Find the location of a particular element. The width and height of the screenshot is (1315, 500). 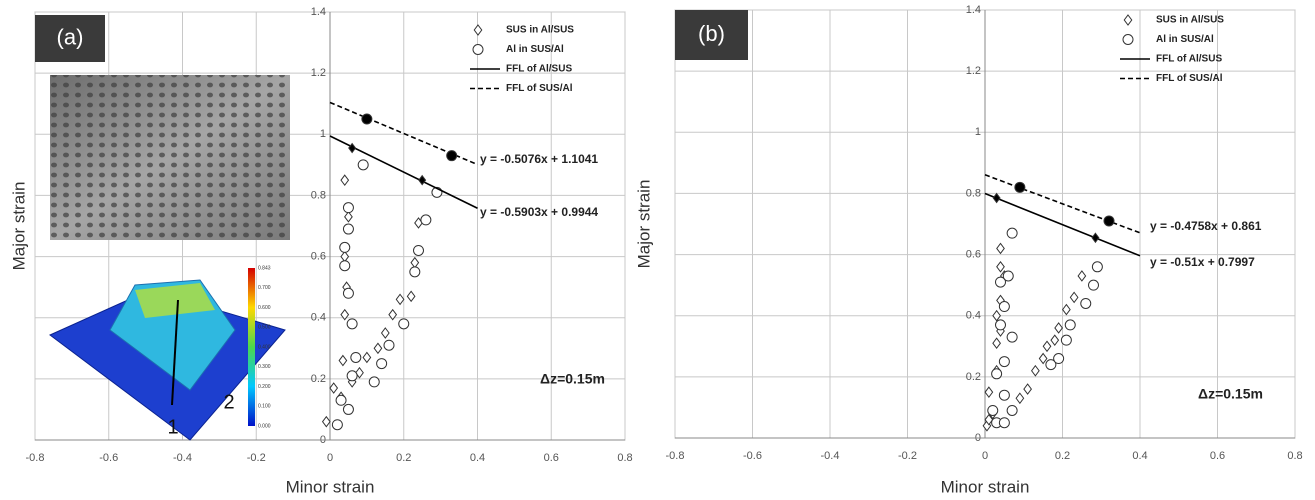

y-tick-label: 1 is located at coordinates (323, 134).